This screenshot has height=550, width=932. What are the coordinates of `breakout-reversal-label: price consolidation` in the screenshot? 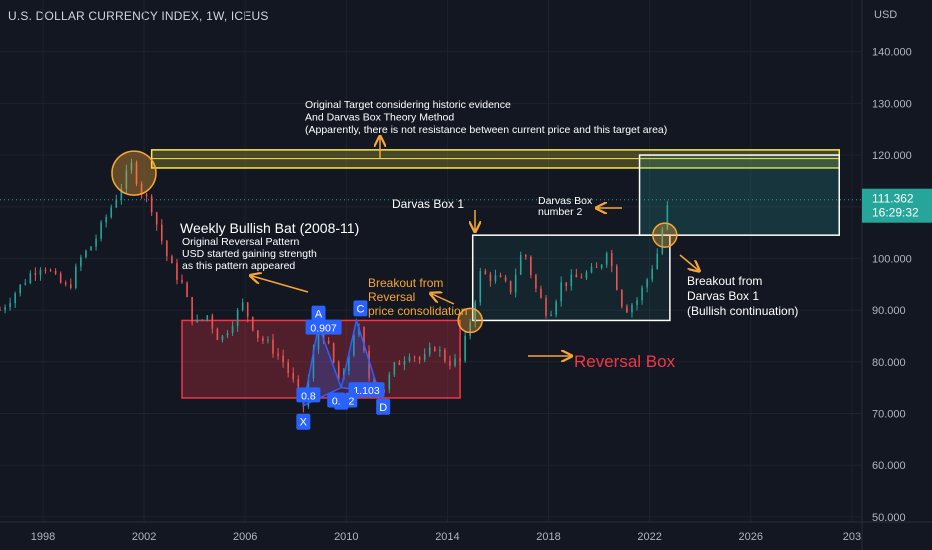 It's located at (417, 311).